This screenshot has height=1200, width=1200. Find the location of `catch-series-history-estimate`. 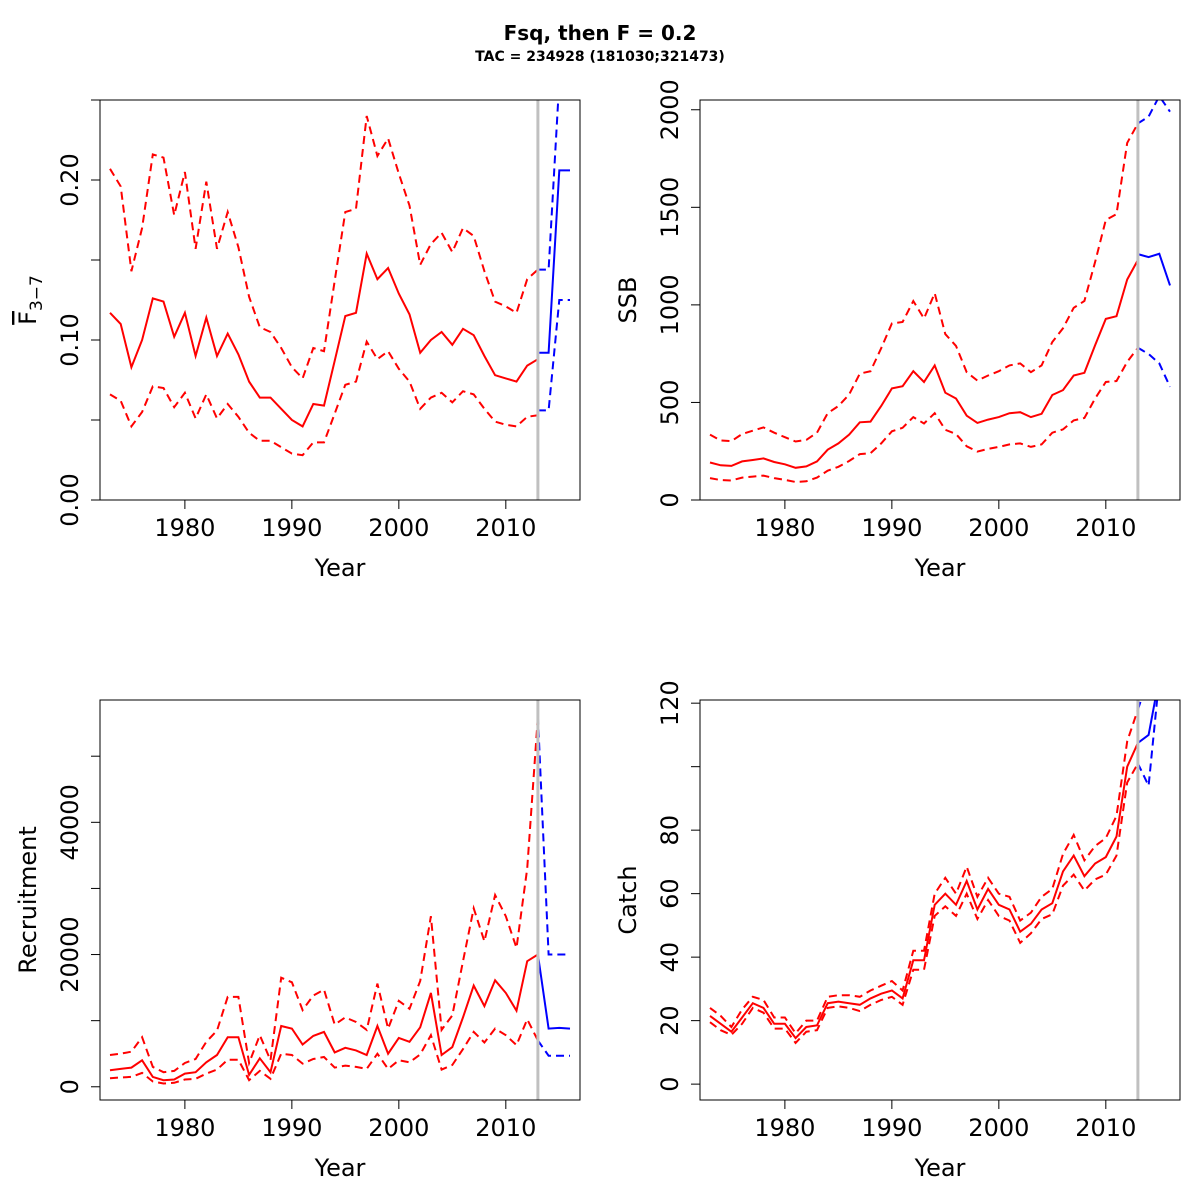

catch-series-history-estimate is located at coordinates (924, 891).